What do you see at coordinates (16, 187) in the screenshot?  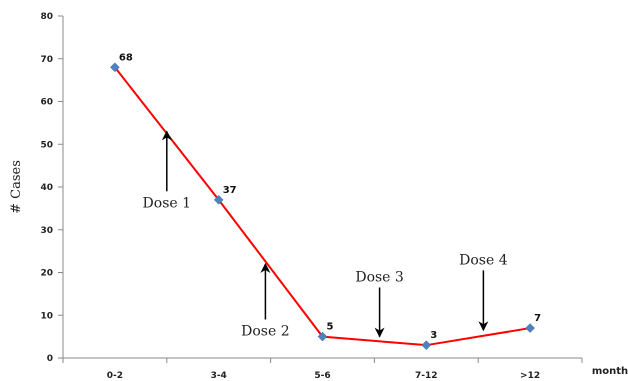 I see `y-axis-label: # Cases` at bounding box center [16, 187].